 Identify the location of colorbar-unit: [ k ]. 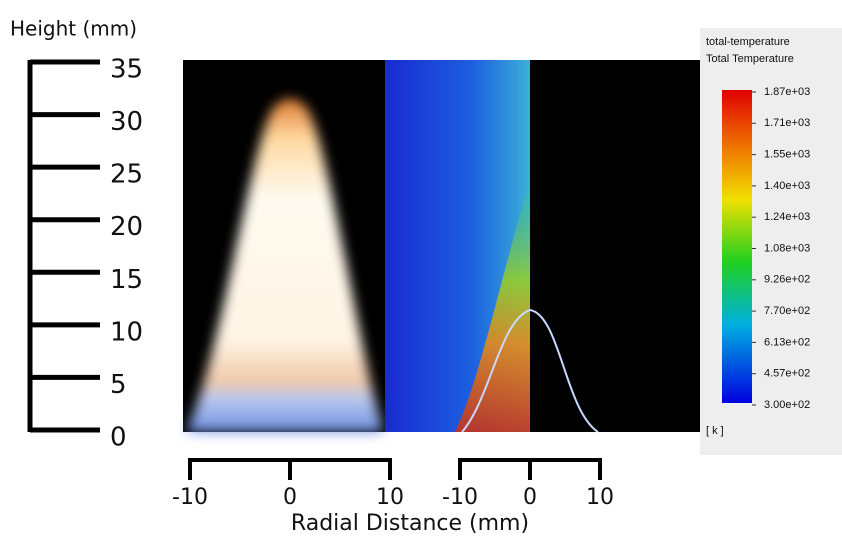
(715, 431).